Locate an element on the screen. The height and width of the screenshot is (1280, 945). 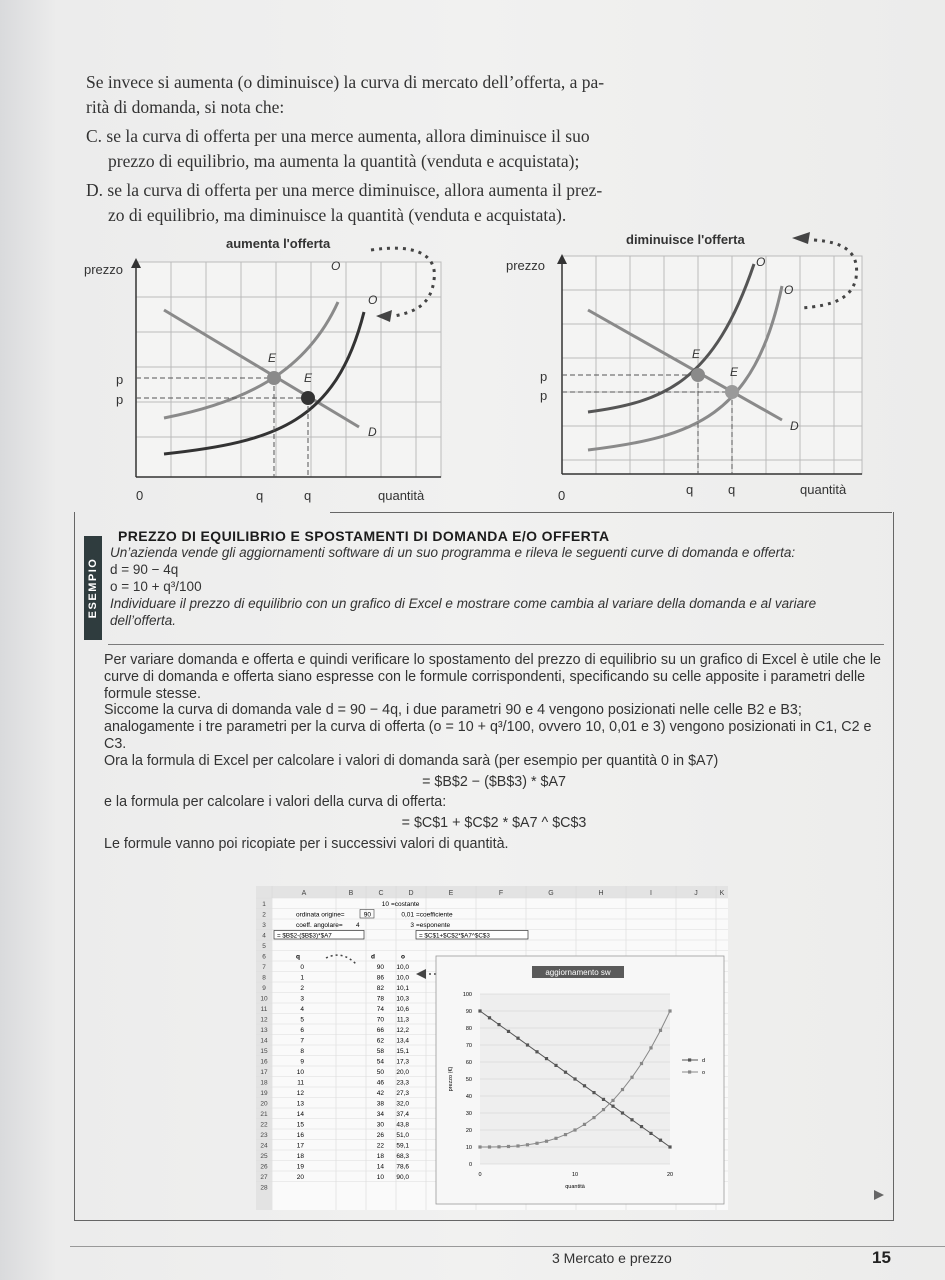
supply-increase-diagram: aumenta l'offerta prezzo quantità 0 is located at coordinates (263, 369).